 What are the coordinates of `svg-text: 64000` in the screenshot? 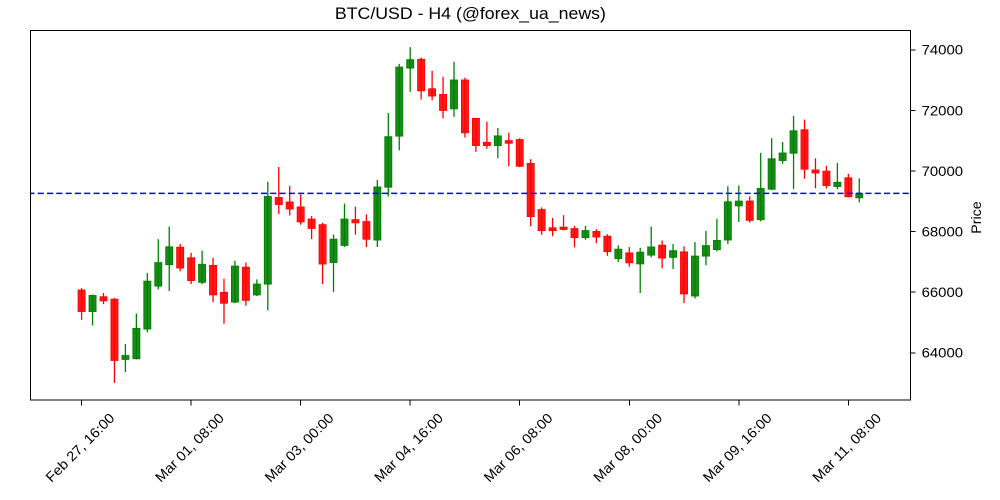 It's located at (943, 353).